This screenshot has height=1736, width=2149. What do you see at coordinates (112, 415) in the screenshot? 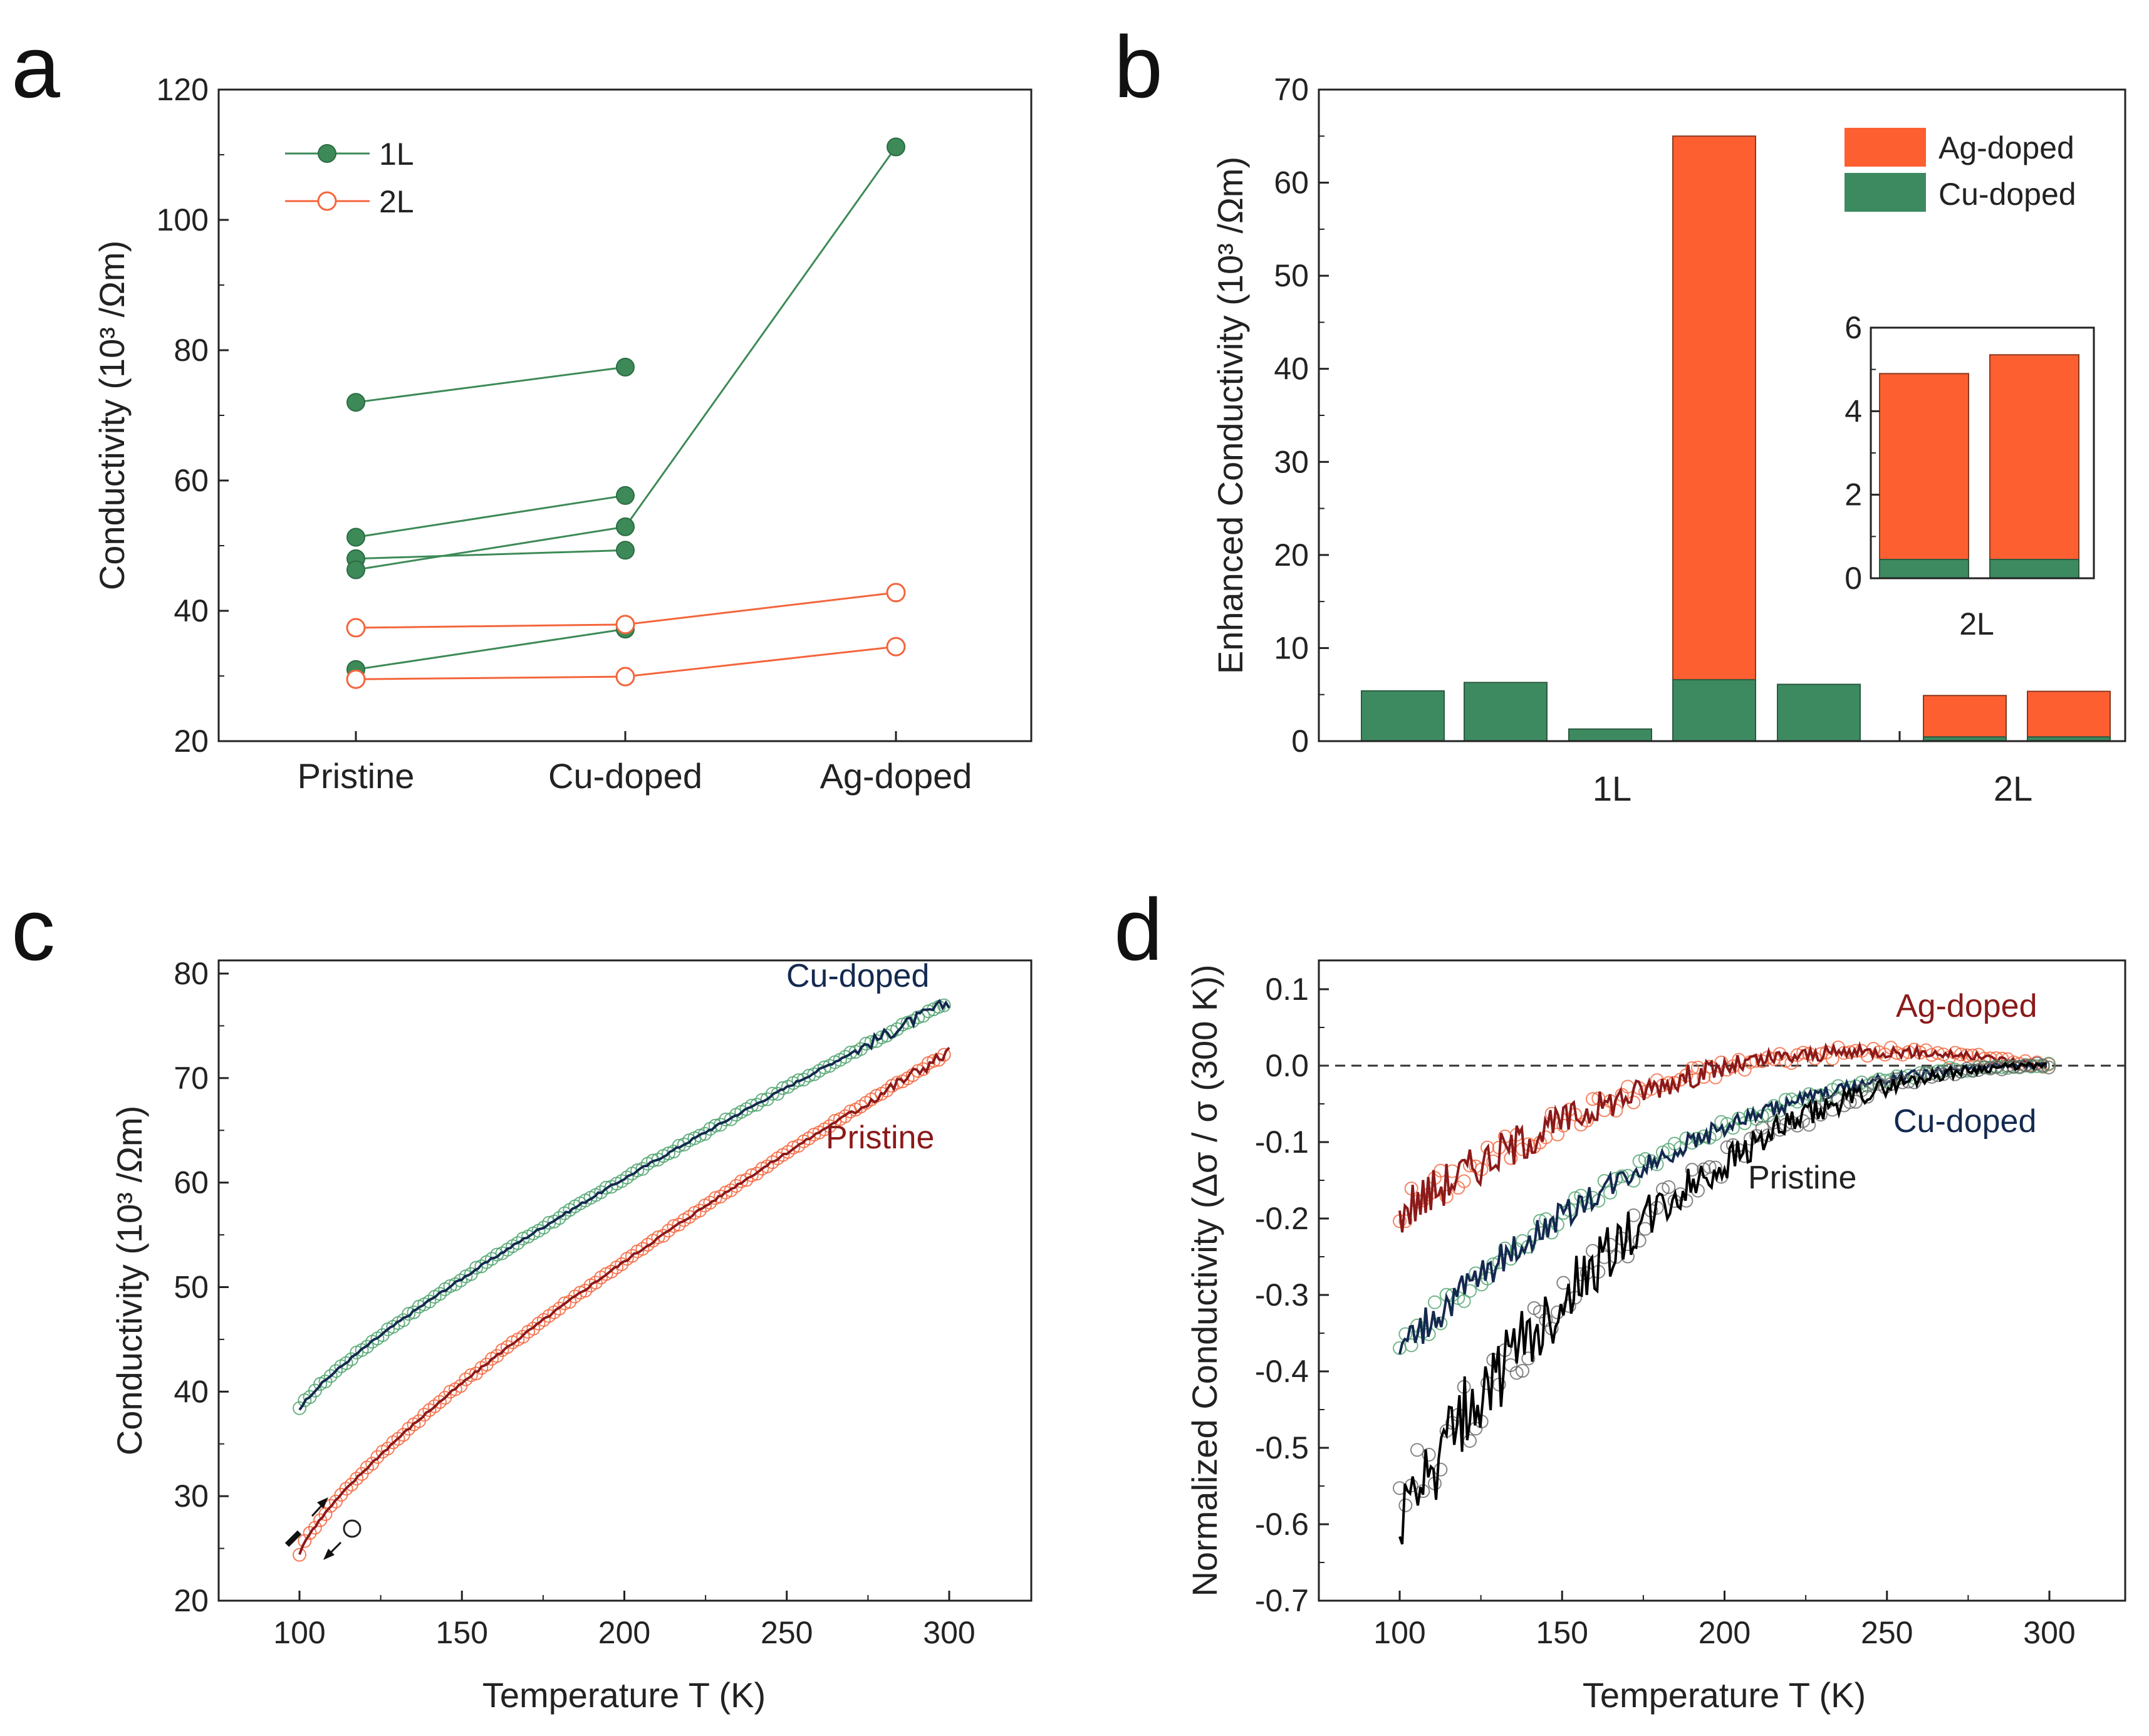
I see `panel-a-y-label: Conductivity (10³ /Ωm)` at bounding box center [112, 415].